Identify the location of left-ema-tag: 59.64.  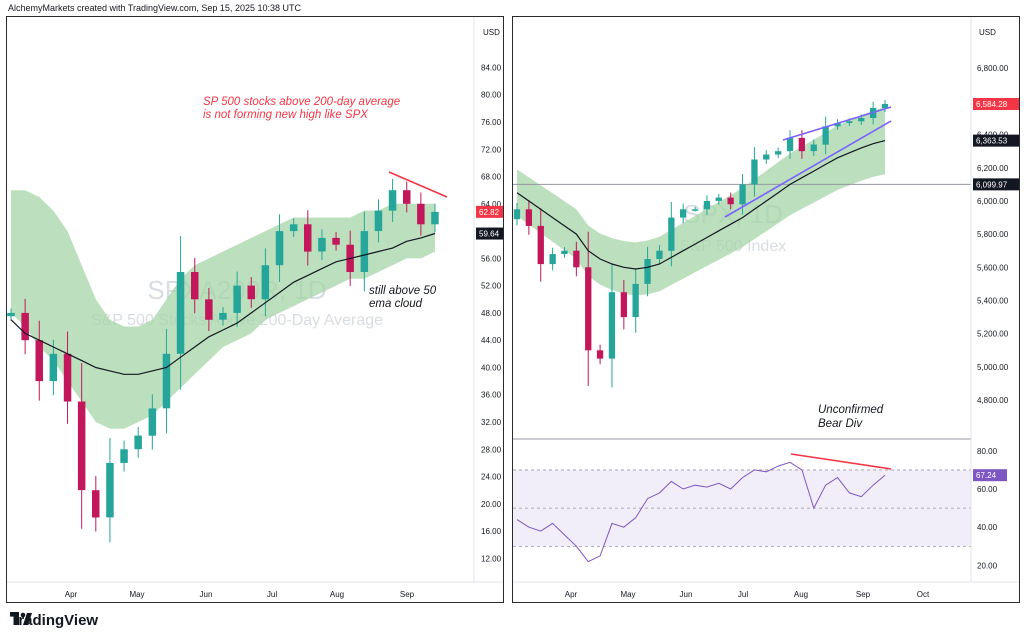
(489, 233).